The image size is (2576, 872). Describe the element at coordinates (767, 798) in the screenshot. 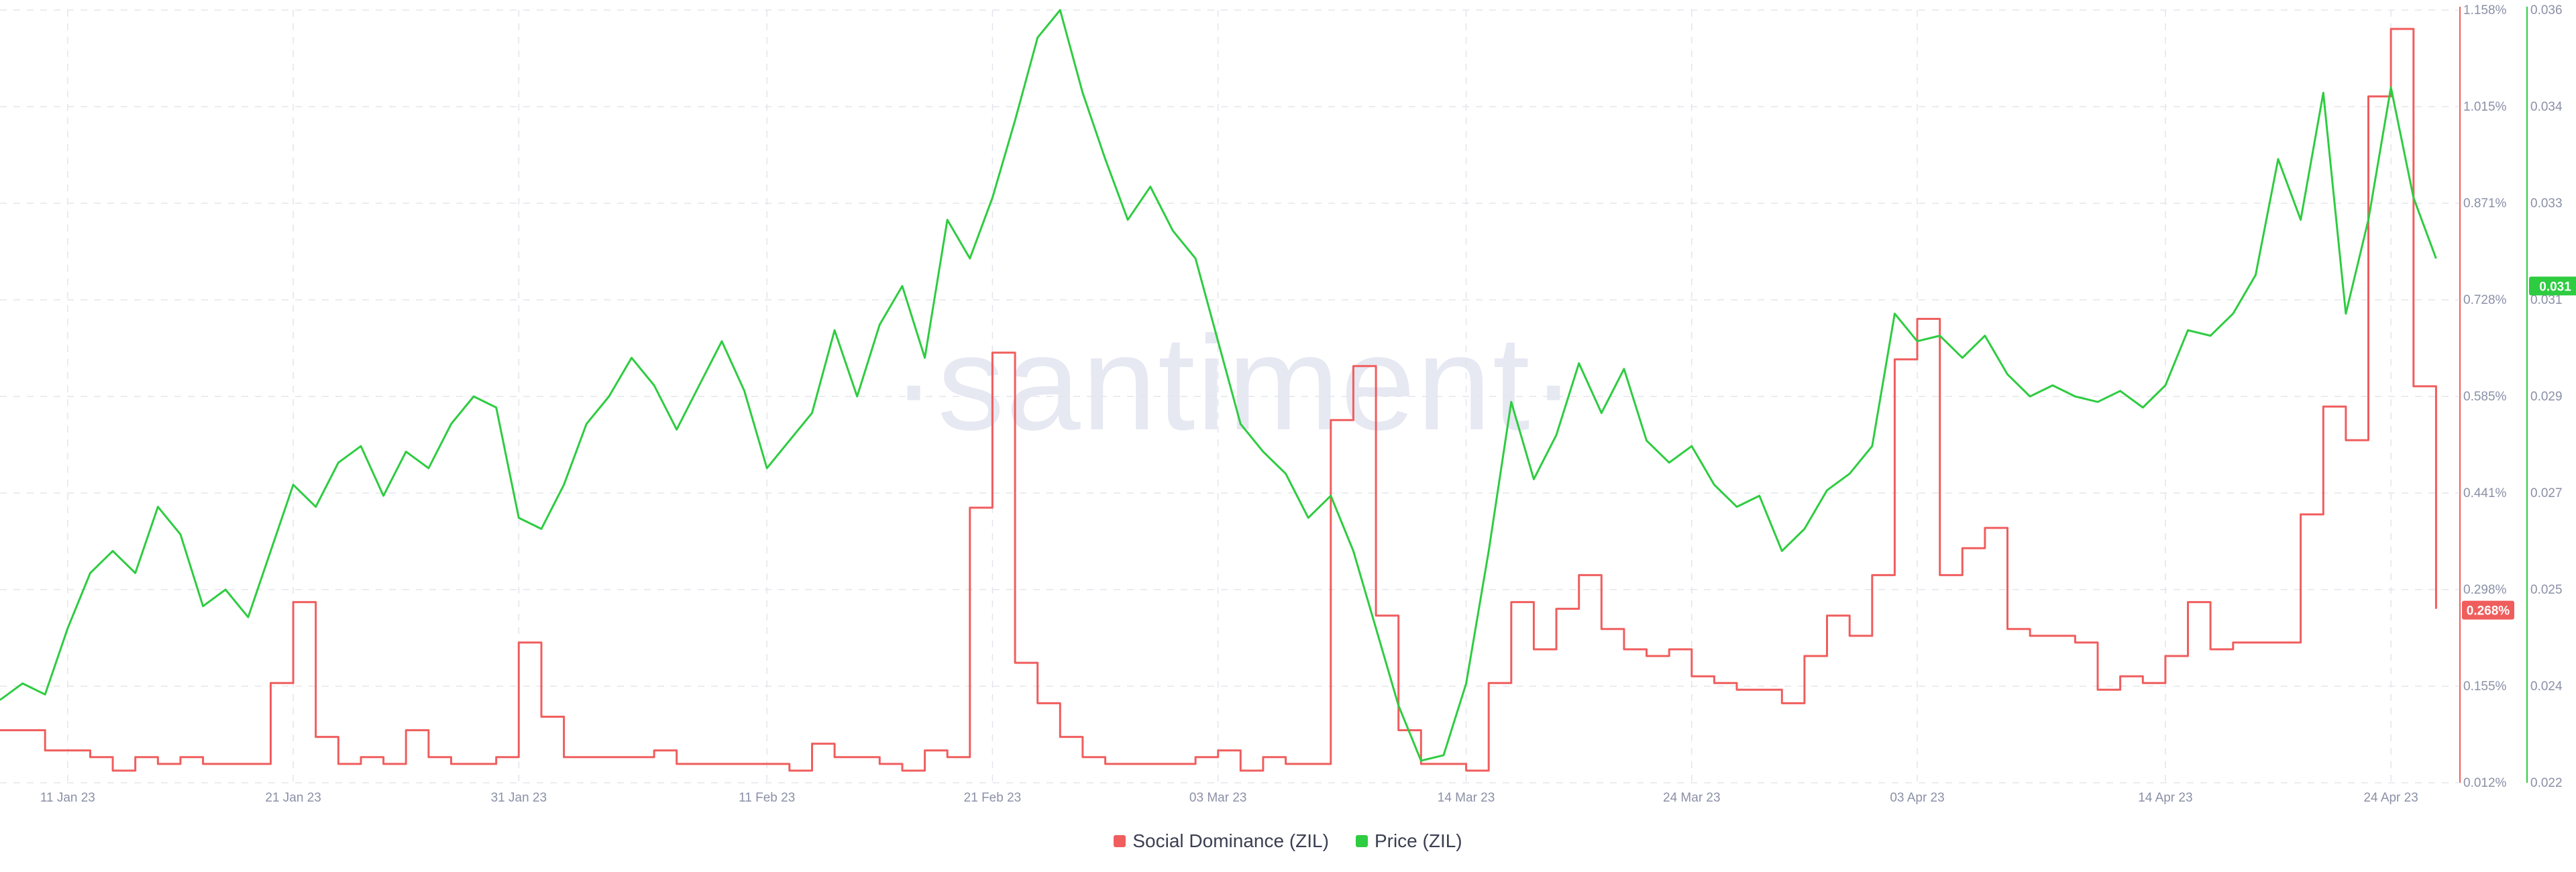

I see `x-tick-label: 11 Feb 23` at that location.